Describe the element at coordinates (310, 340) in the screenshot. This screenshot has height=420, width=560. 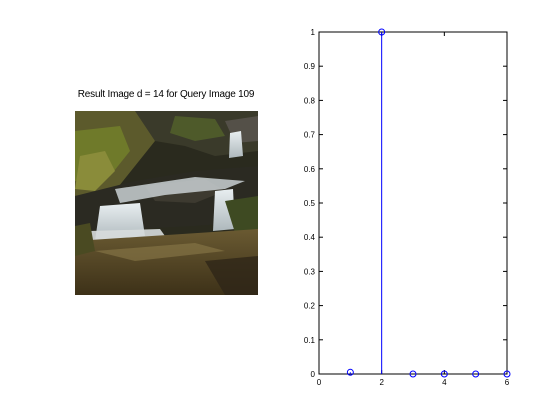
I see `y-tick-label: 0.1` at that location.